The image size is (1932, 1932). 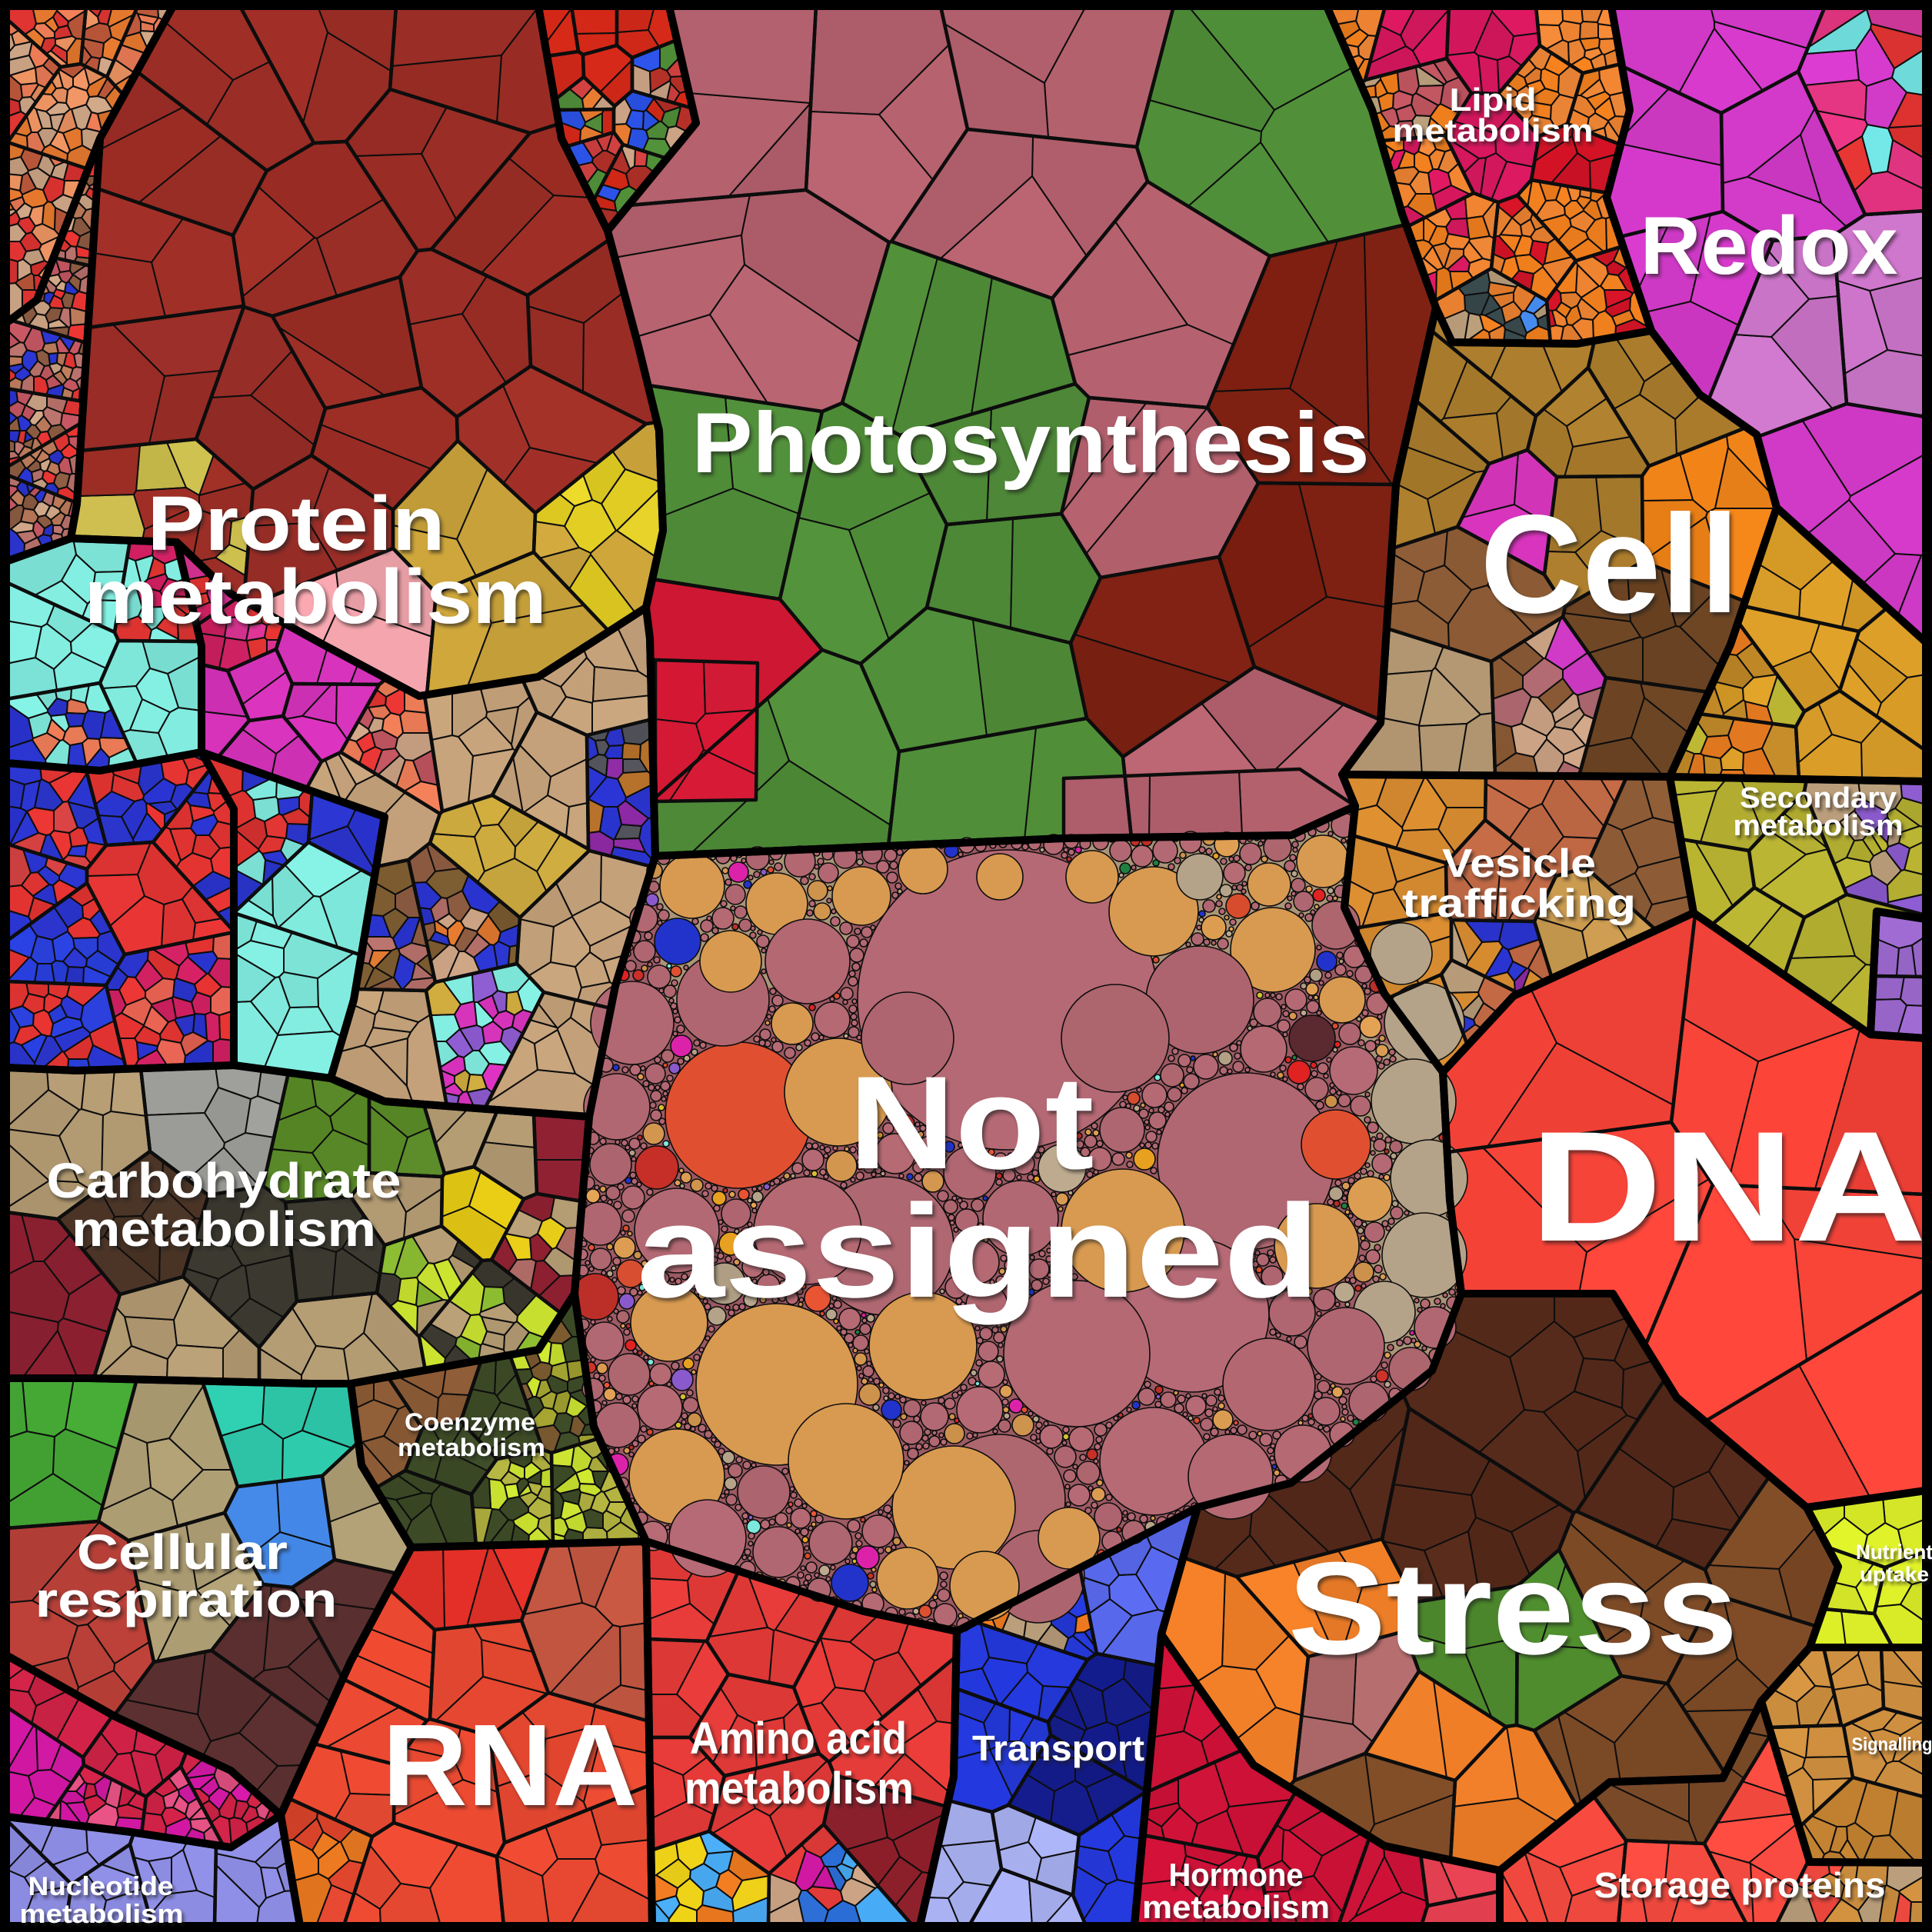 What do you see at coordinates (1519, 903) in the screenshot?
I see `svg-text: trafficking` at bounding box center [1519, 903].